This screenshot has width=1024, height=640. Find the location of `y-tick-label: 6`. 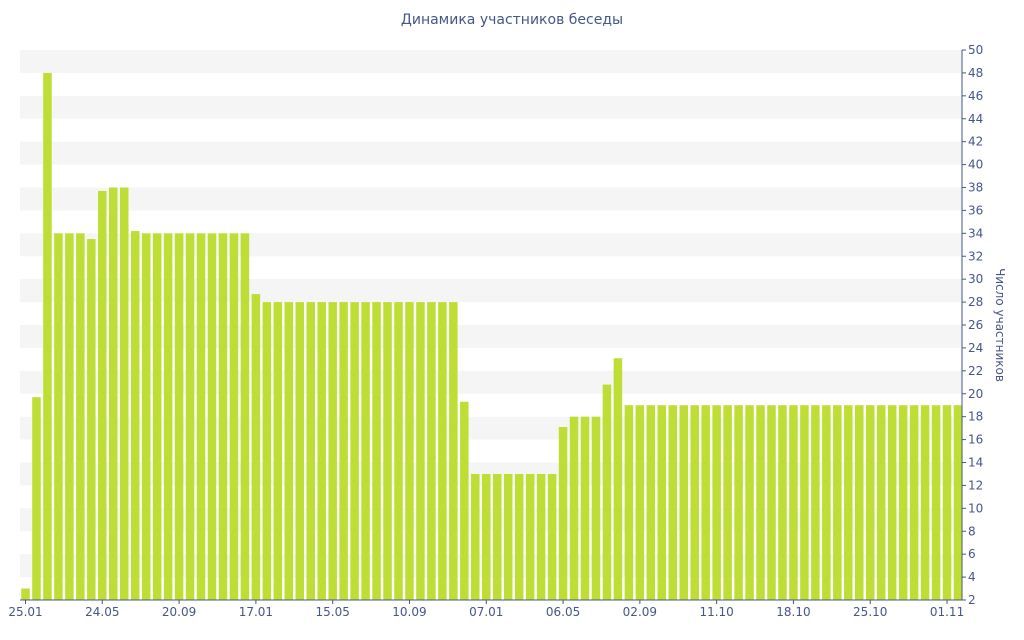

y-tick-label: 6 is located at coordinates (972, 554).